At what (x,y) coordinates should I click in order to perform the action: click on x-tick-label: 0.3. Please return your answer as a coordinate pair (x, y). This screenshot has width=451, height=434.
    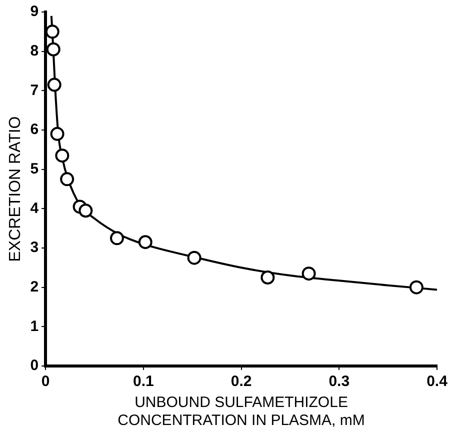
    Looking at the image, I should click on (339, 381).